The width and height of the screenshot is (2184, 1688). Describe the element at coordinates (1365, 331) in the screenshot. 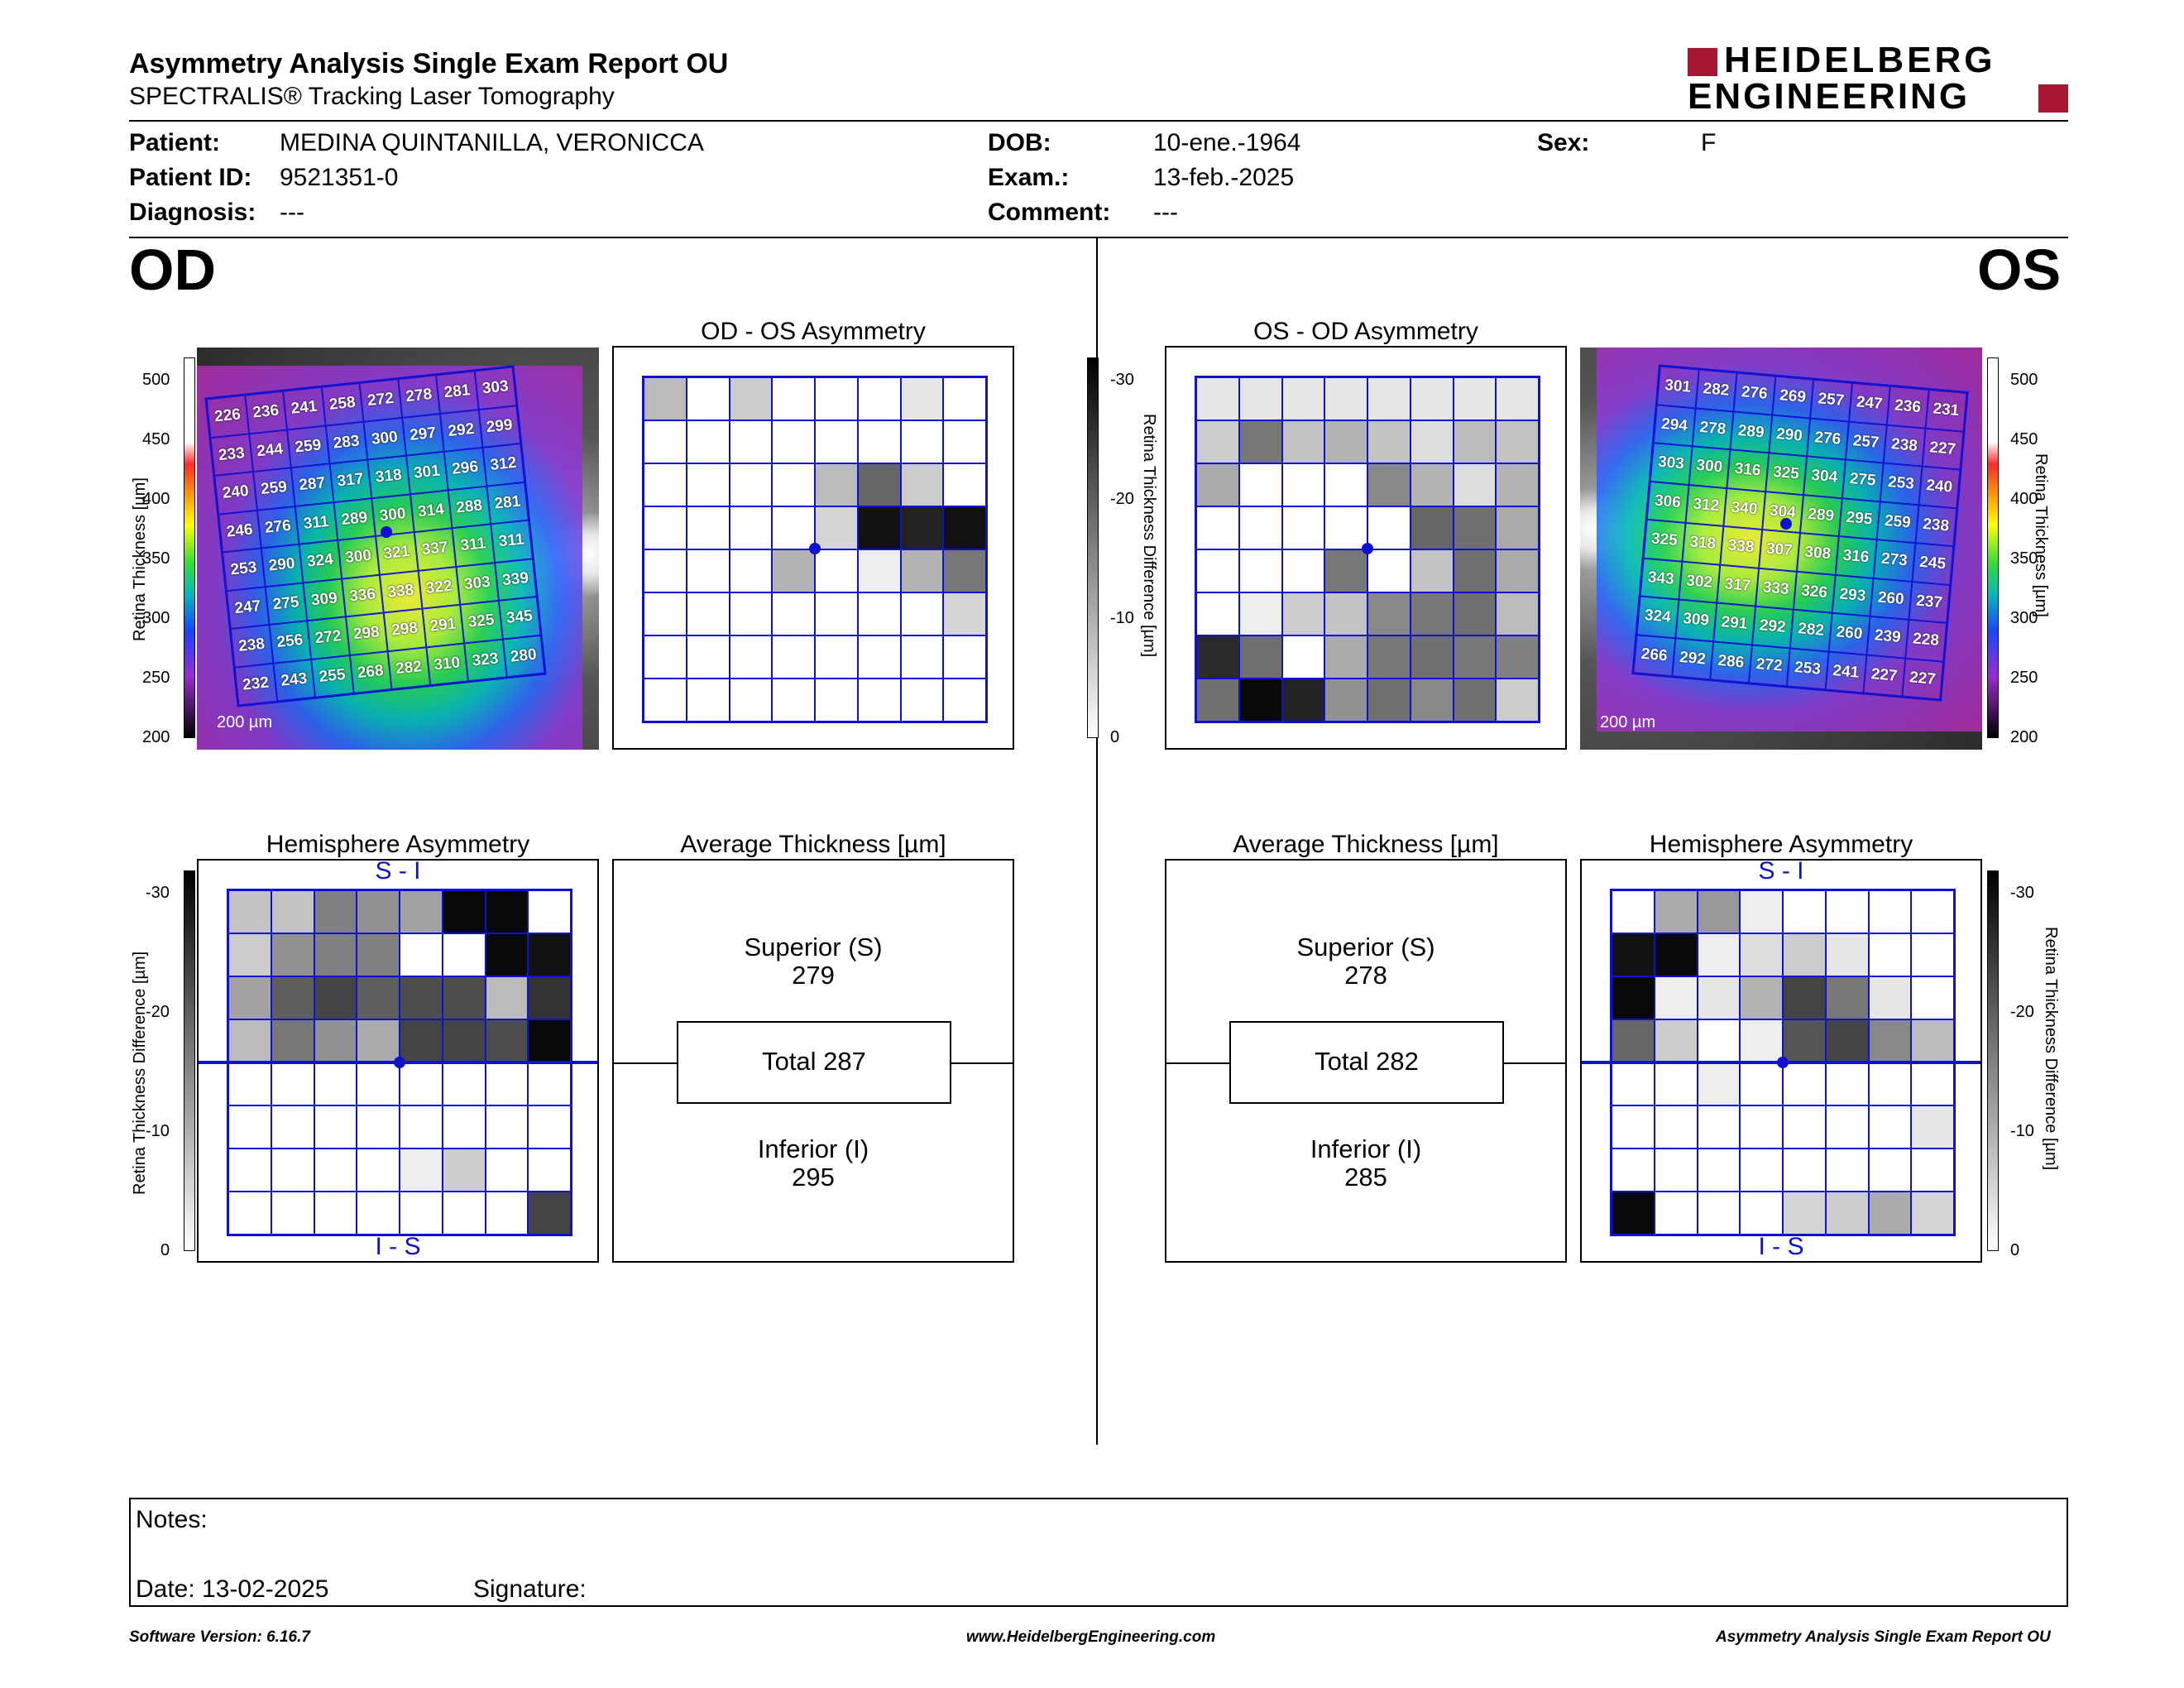

I see `os-od-asymmetry-title: OS - OD Asymmetry` at that location.